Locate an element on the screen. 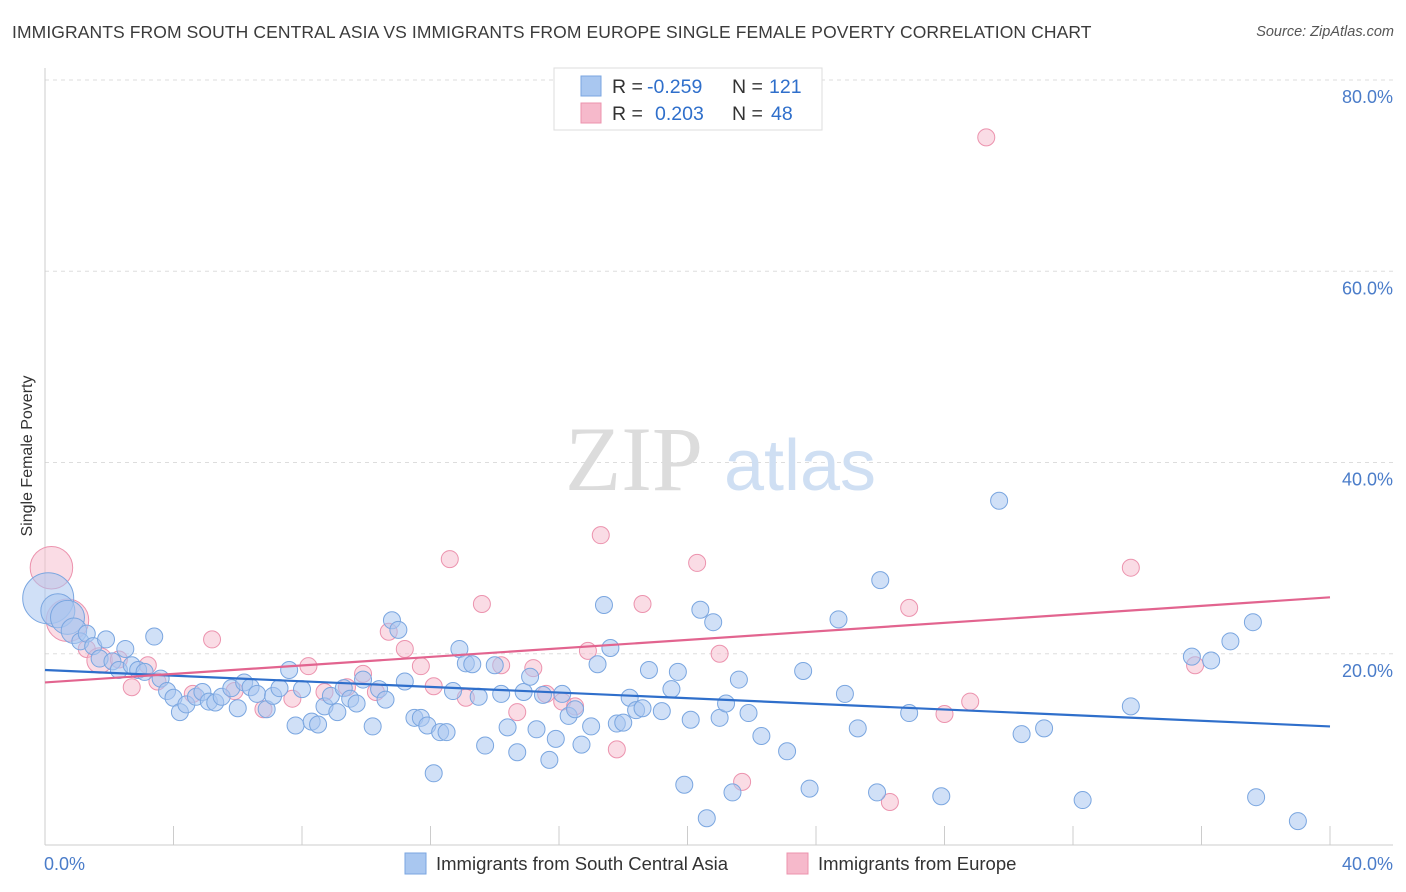  y-tick-labels: 20.0% 40.0% 60.0% 80.0% is located at coordinates (1367, 384).